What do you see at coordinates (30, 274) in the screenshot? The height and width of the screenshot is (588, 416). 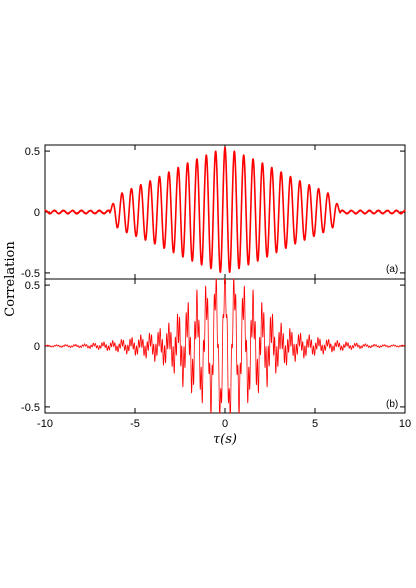 I see `panel-a-ytick-label-0: -0.5` at bounding box center [30, 274].